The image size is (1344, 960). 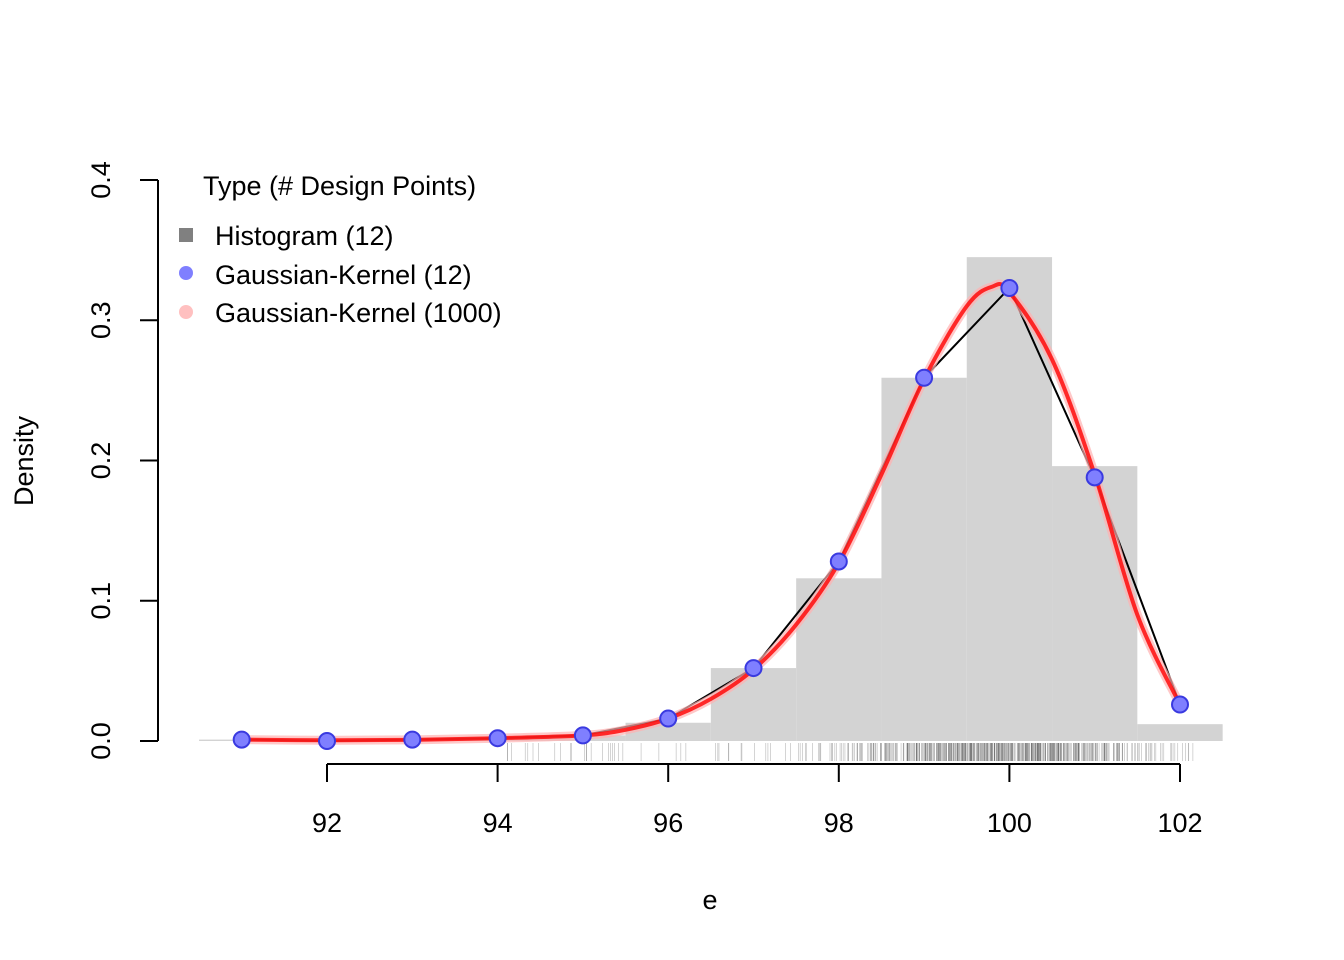 I want to click on legend-histogram-swatch, so click(x=186, y=235).